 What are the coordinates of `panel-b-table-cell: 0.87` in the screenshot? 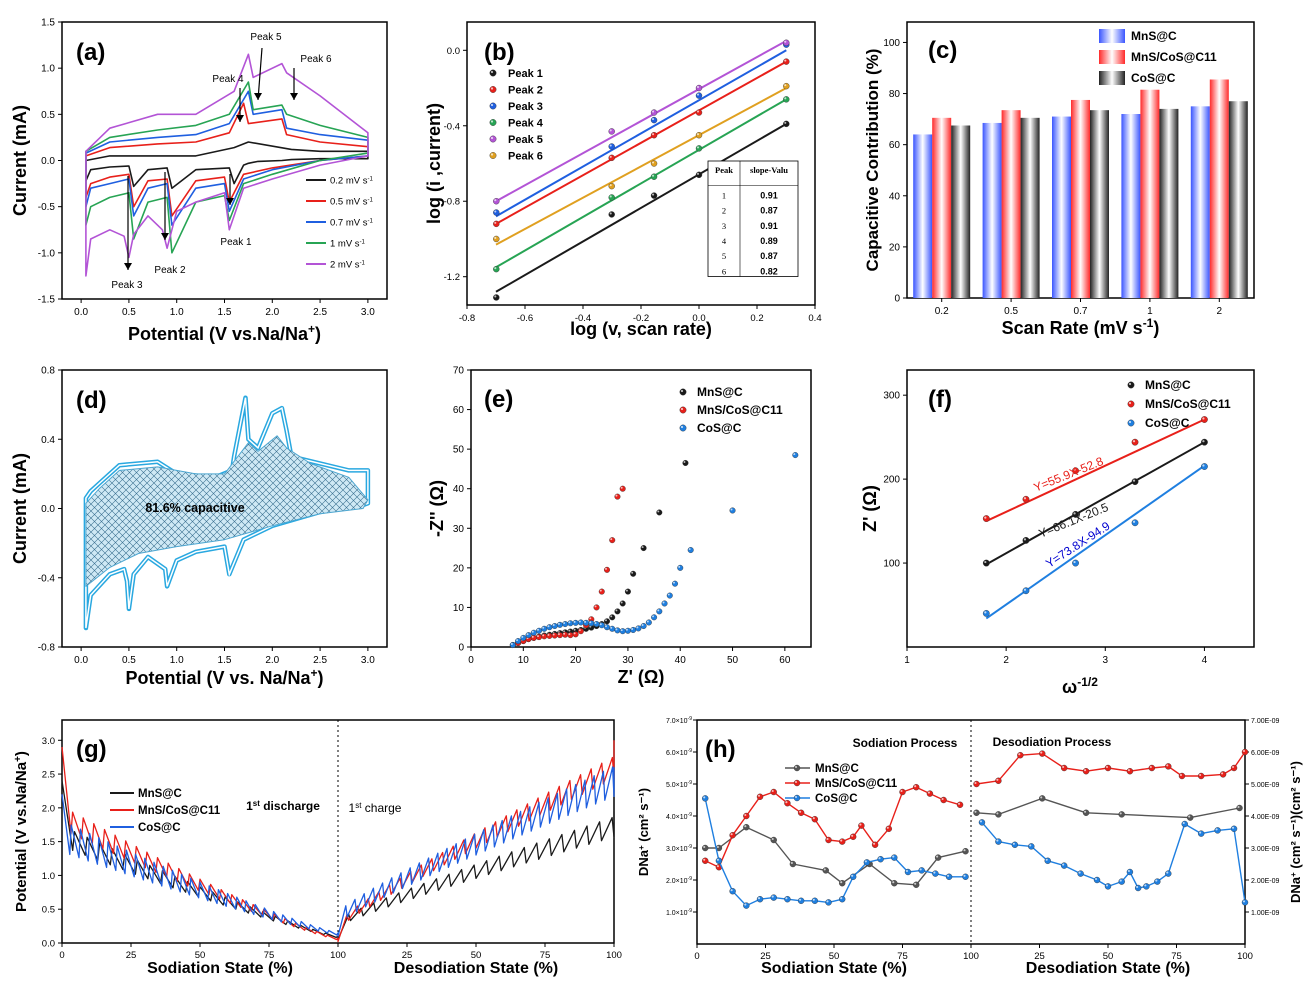 It's located at (769, 256).